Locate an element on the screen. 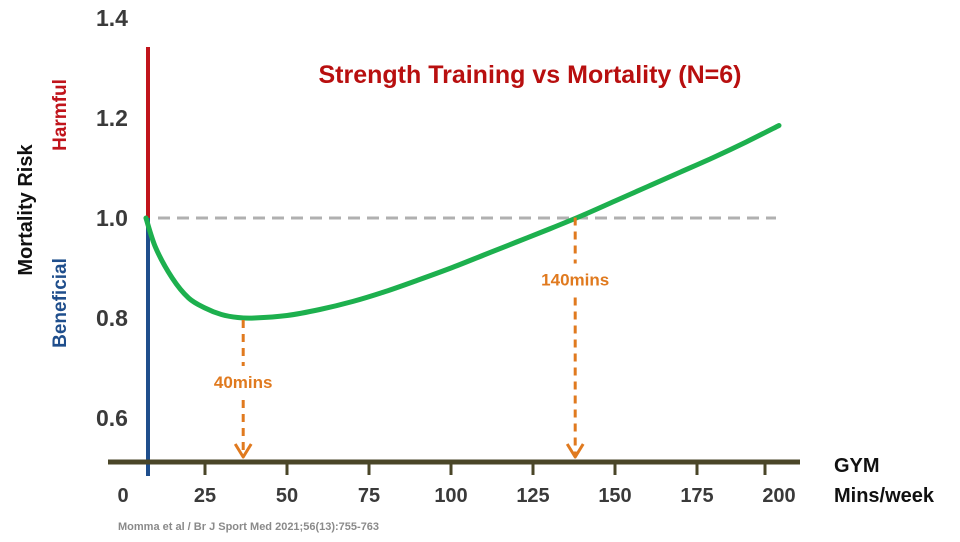 The height and width of the screenshot is (542, 960). chart-title: Strength Training vs Mortality (N=6) is located at coordinates (530, 75).